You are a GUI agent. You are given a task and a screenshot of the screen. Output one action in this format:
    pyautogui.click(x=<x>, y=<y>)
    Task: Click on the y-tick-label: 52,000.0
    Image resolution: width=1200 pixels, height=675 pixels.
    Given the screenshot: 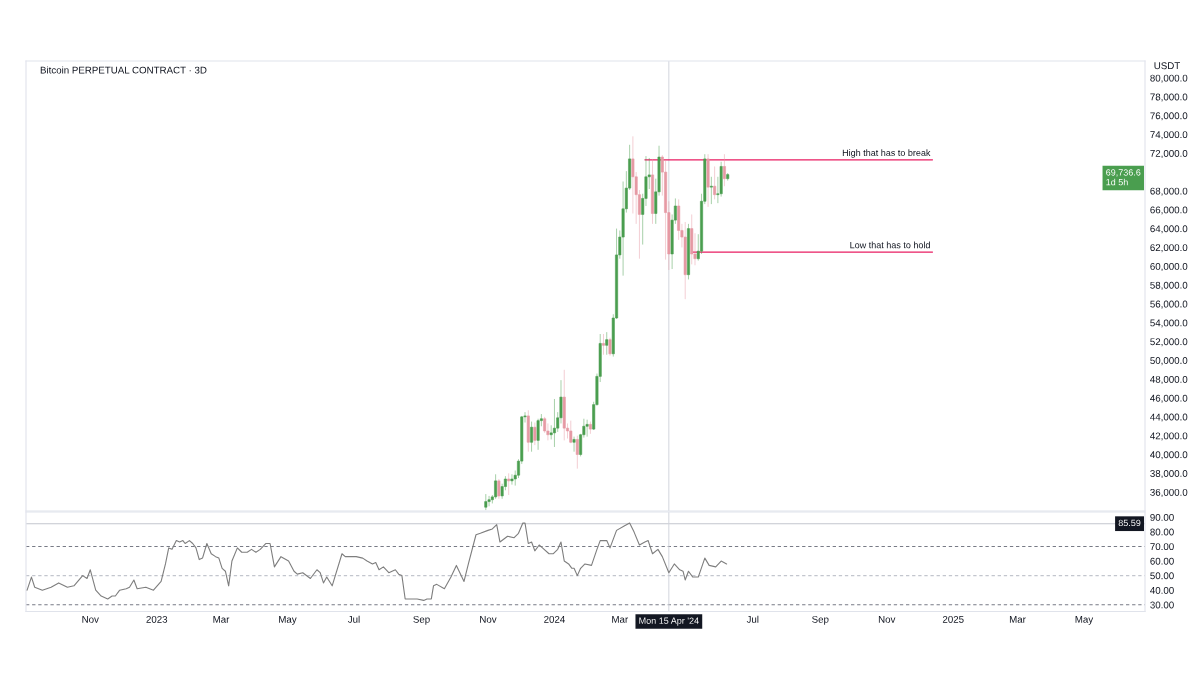 What is the action you would take?
    pyautogui.click(x=1169, y=342)
    